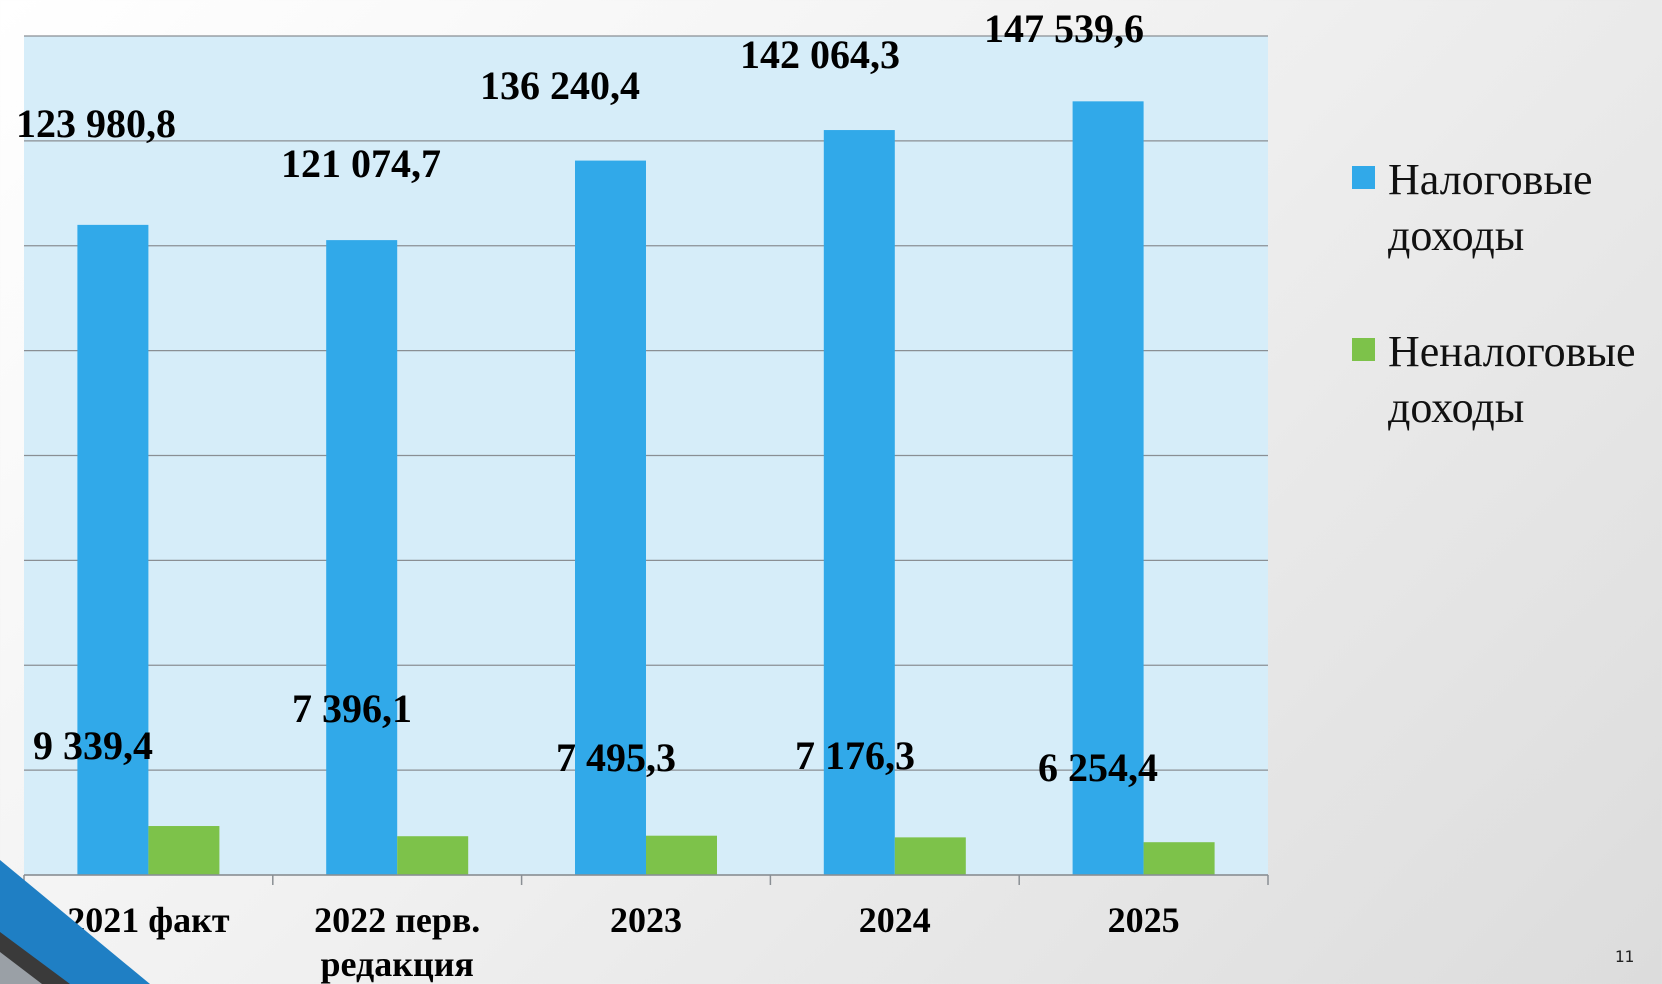  What do you see at coordinates (616, 757) in the screenshot?
I see `data-label-nontax: 7 495,3` at bounding box center [616, 757].